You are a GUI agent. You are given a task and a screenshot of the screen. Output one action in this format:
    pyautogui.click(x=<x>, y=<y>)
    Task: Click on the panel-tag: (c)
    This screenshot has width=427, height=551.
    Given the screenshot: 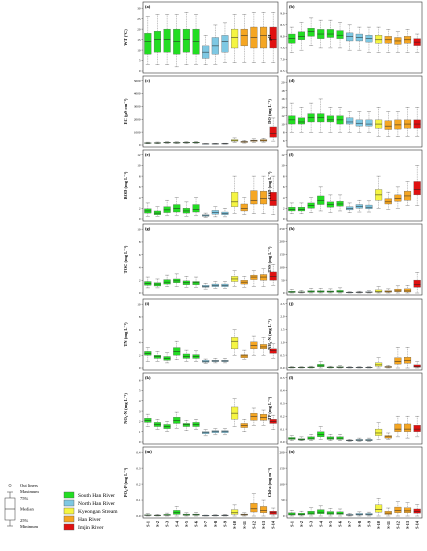 What is the action you would take?
    pyautogui.click(x=147, y=80)
    